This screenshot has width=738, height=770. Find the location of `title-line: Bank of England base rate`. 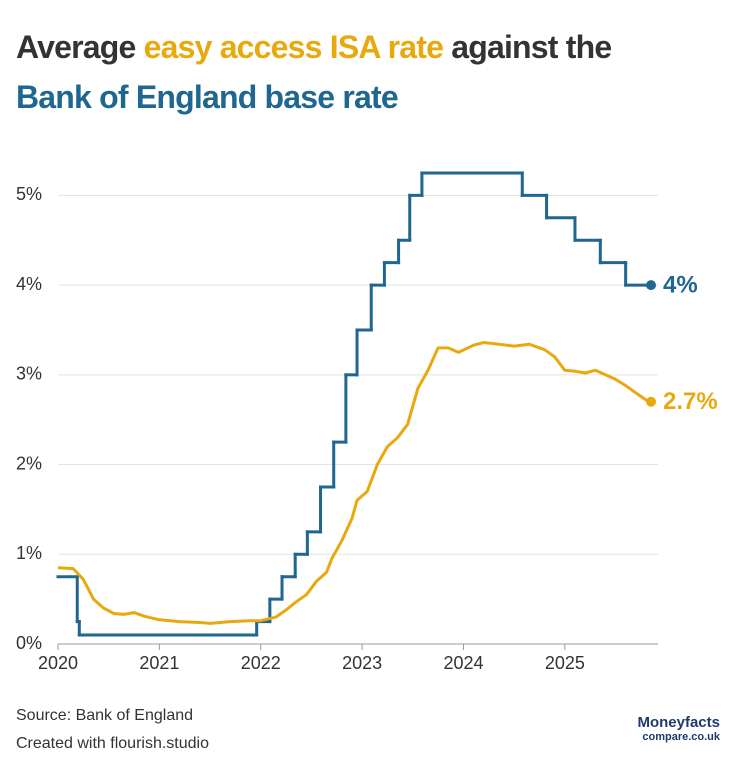

title-line: Bank of England base rate is located at coordinates (313, 97).